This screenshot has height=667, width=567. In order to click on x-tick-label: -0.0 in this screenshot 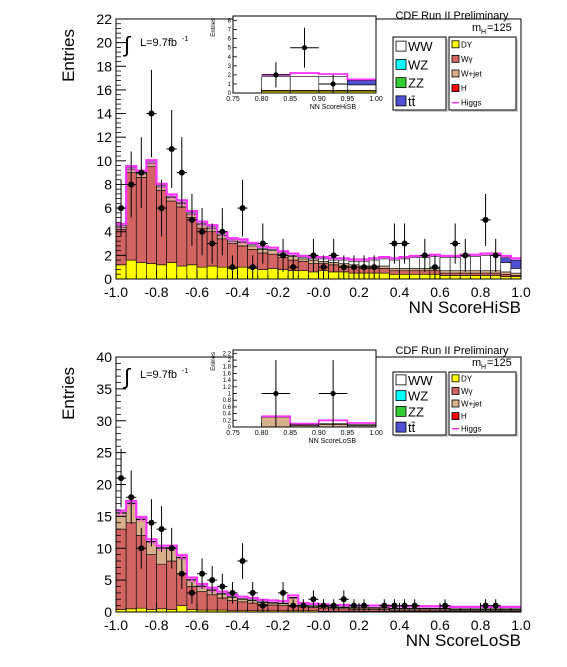, I will do `click(318, 292)`.